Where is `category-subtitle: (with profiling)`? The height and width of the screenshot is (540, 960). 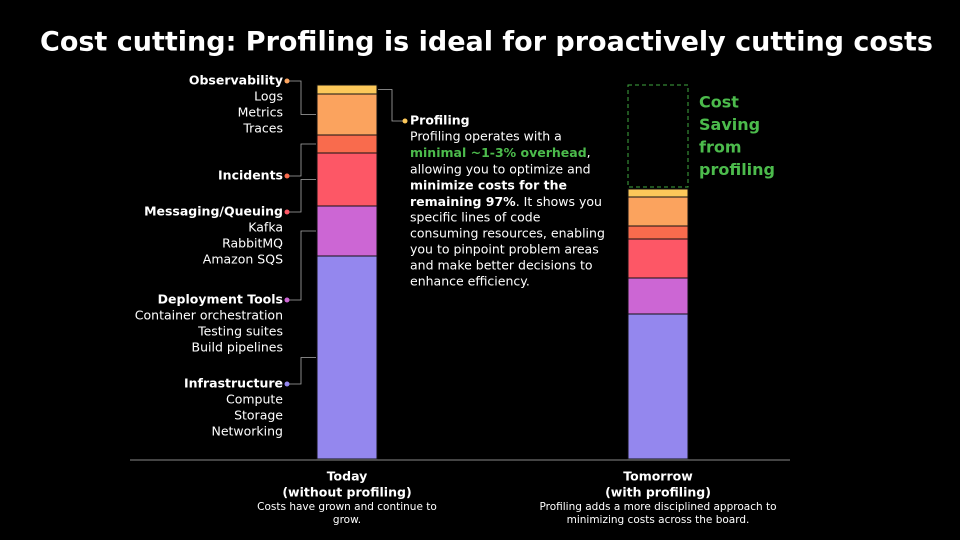 category-subtitle: (with profiling) is located at coordinates (658, 492).